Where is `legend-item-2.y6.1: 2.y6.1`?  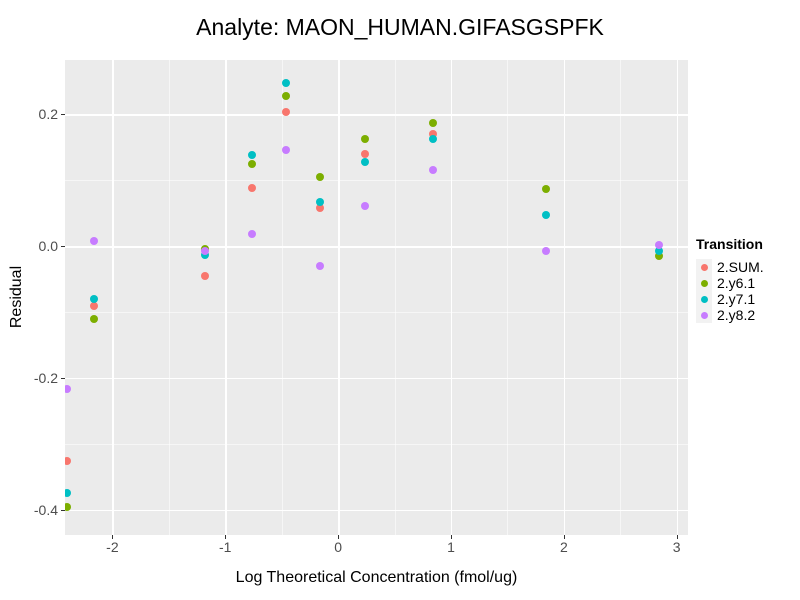 legend-item-2.y6.1: 2.y6.1 is located at coordinates (730, 283).